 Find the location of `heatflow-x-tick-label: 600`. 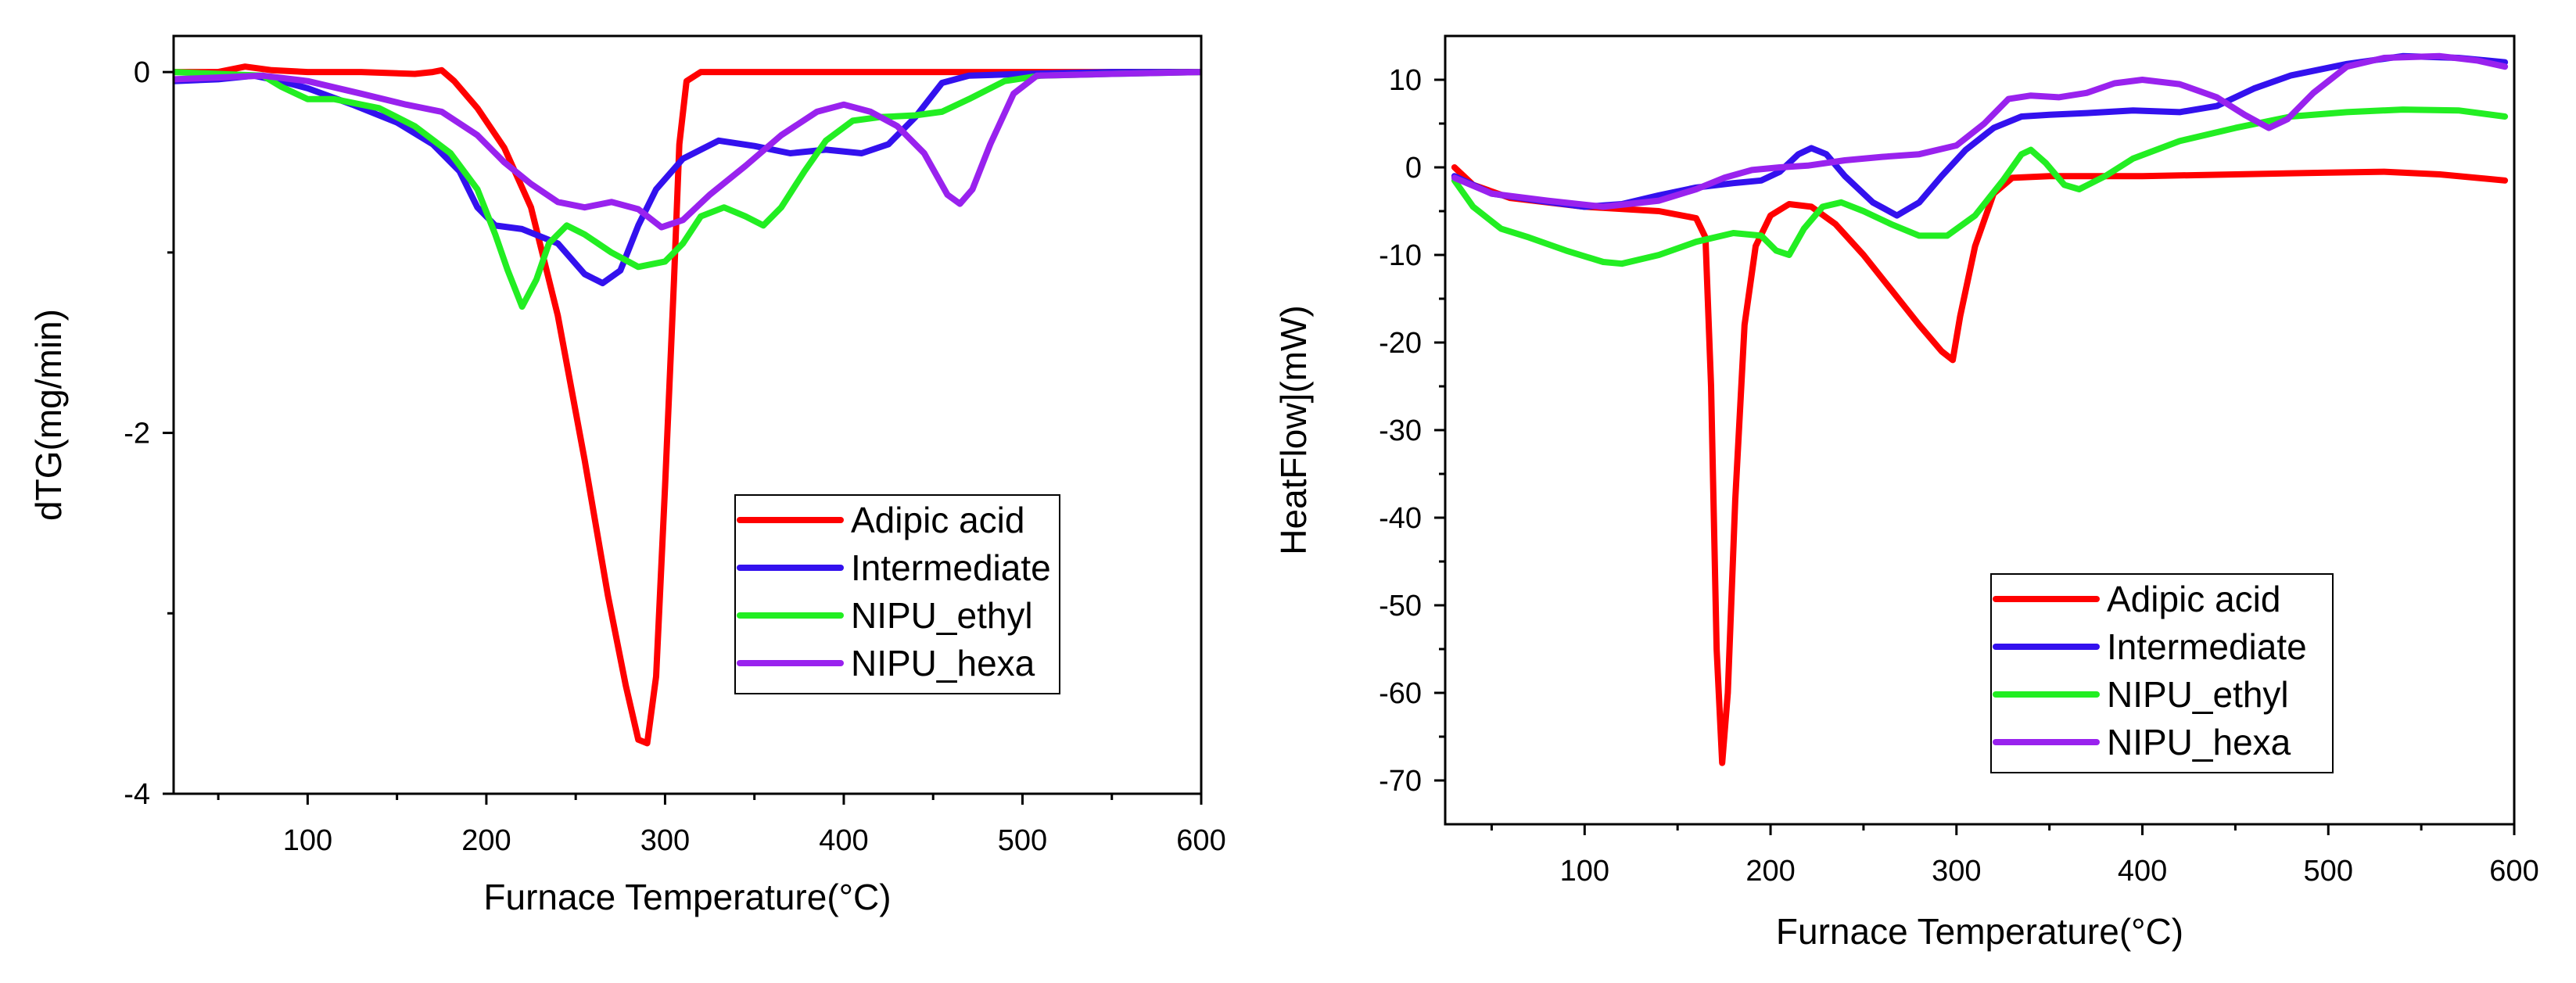

heatflow-x-tick-label: 600 is located at coordinates (2513, 871).